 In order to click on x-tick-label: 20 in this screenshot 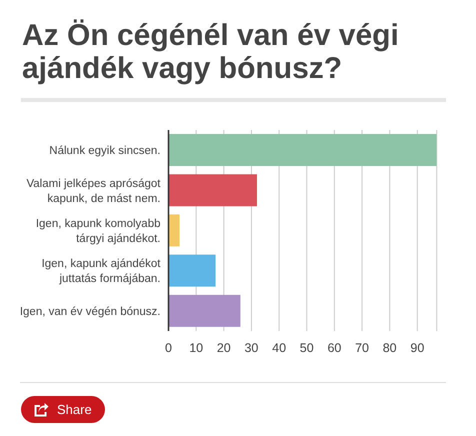, I will do `click(223, 347)`.